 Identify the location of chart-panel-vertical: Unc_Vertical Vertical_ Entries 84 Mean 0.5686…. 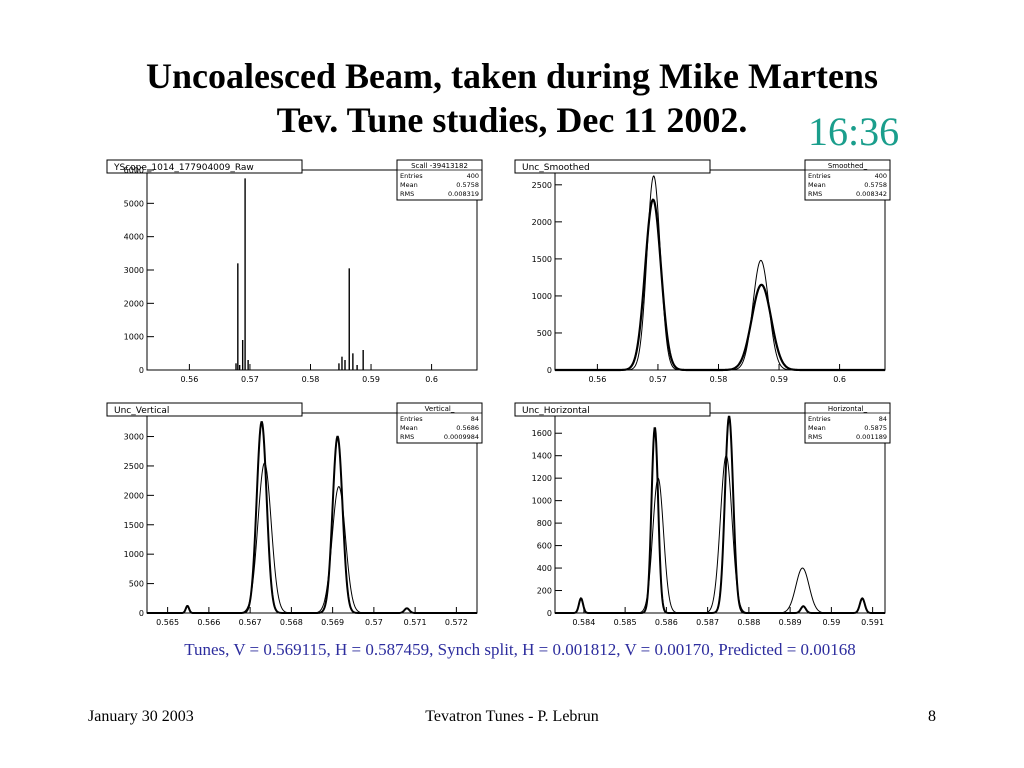
(292, 518).